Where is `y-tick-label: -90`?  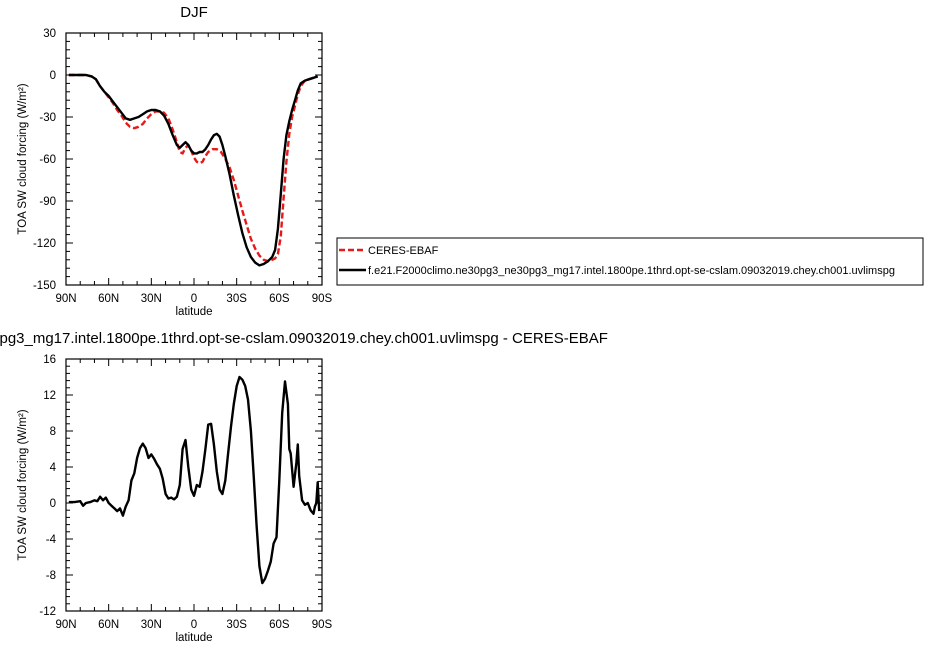 y-tick-label: -90 is located at coordinates (47, 202).